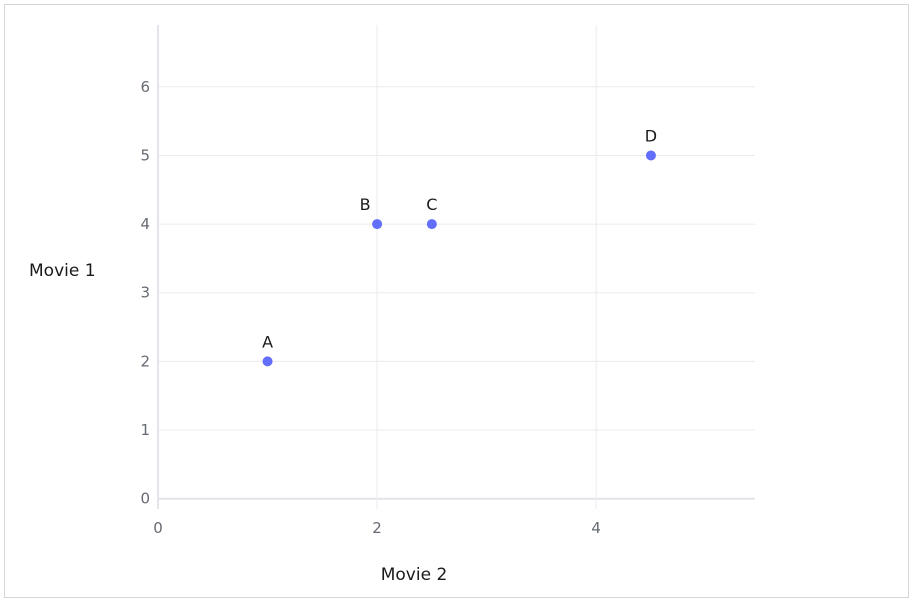  Describe the element at coordinates (145, 430) in the screenshot. I see `y-tick-label-1: 1` at that location.